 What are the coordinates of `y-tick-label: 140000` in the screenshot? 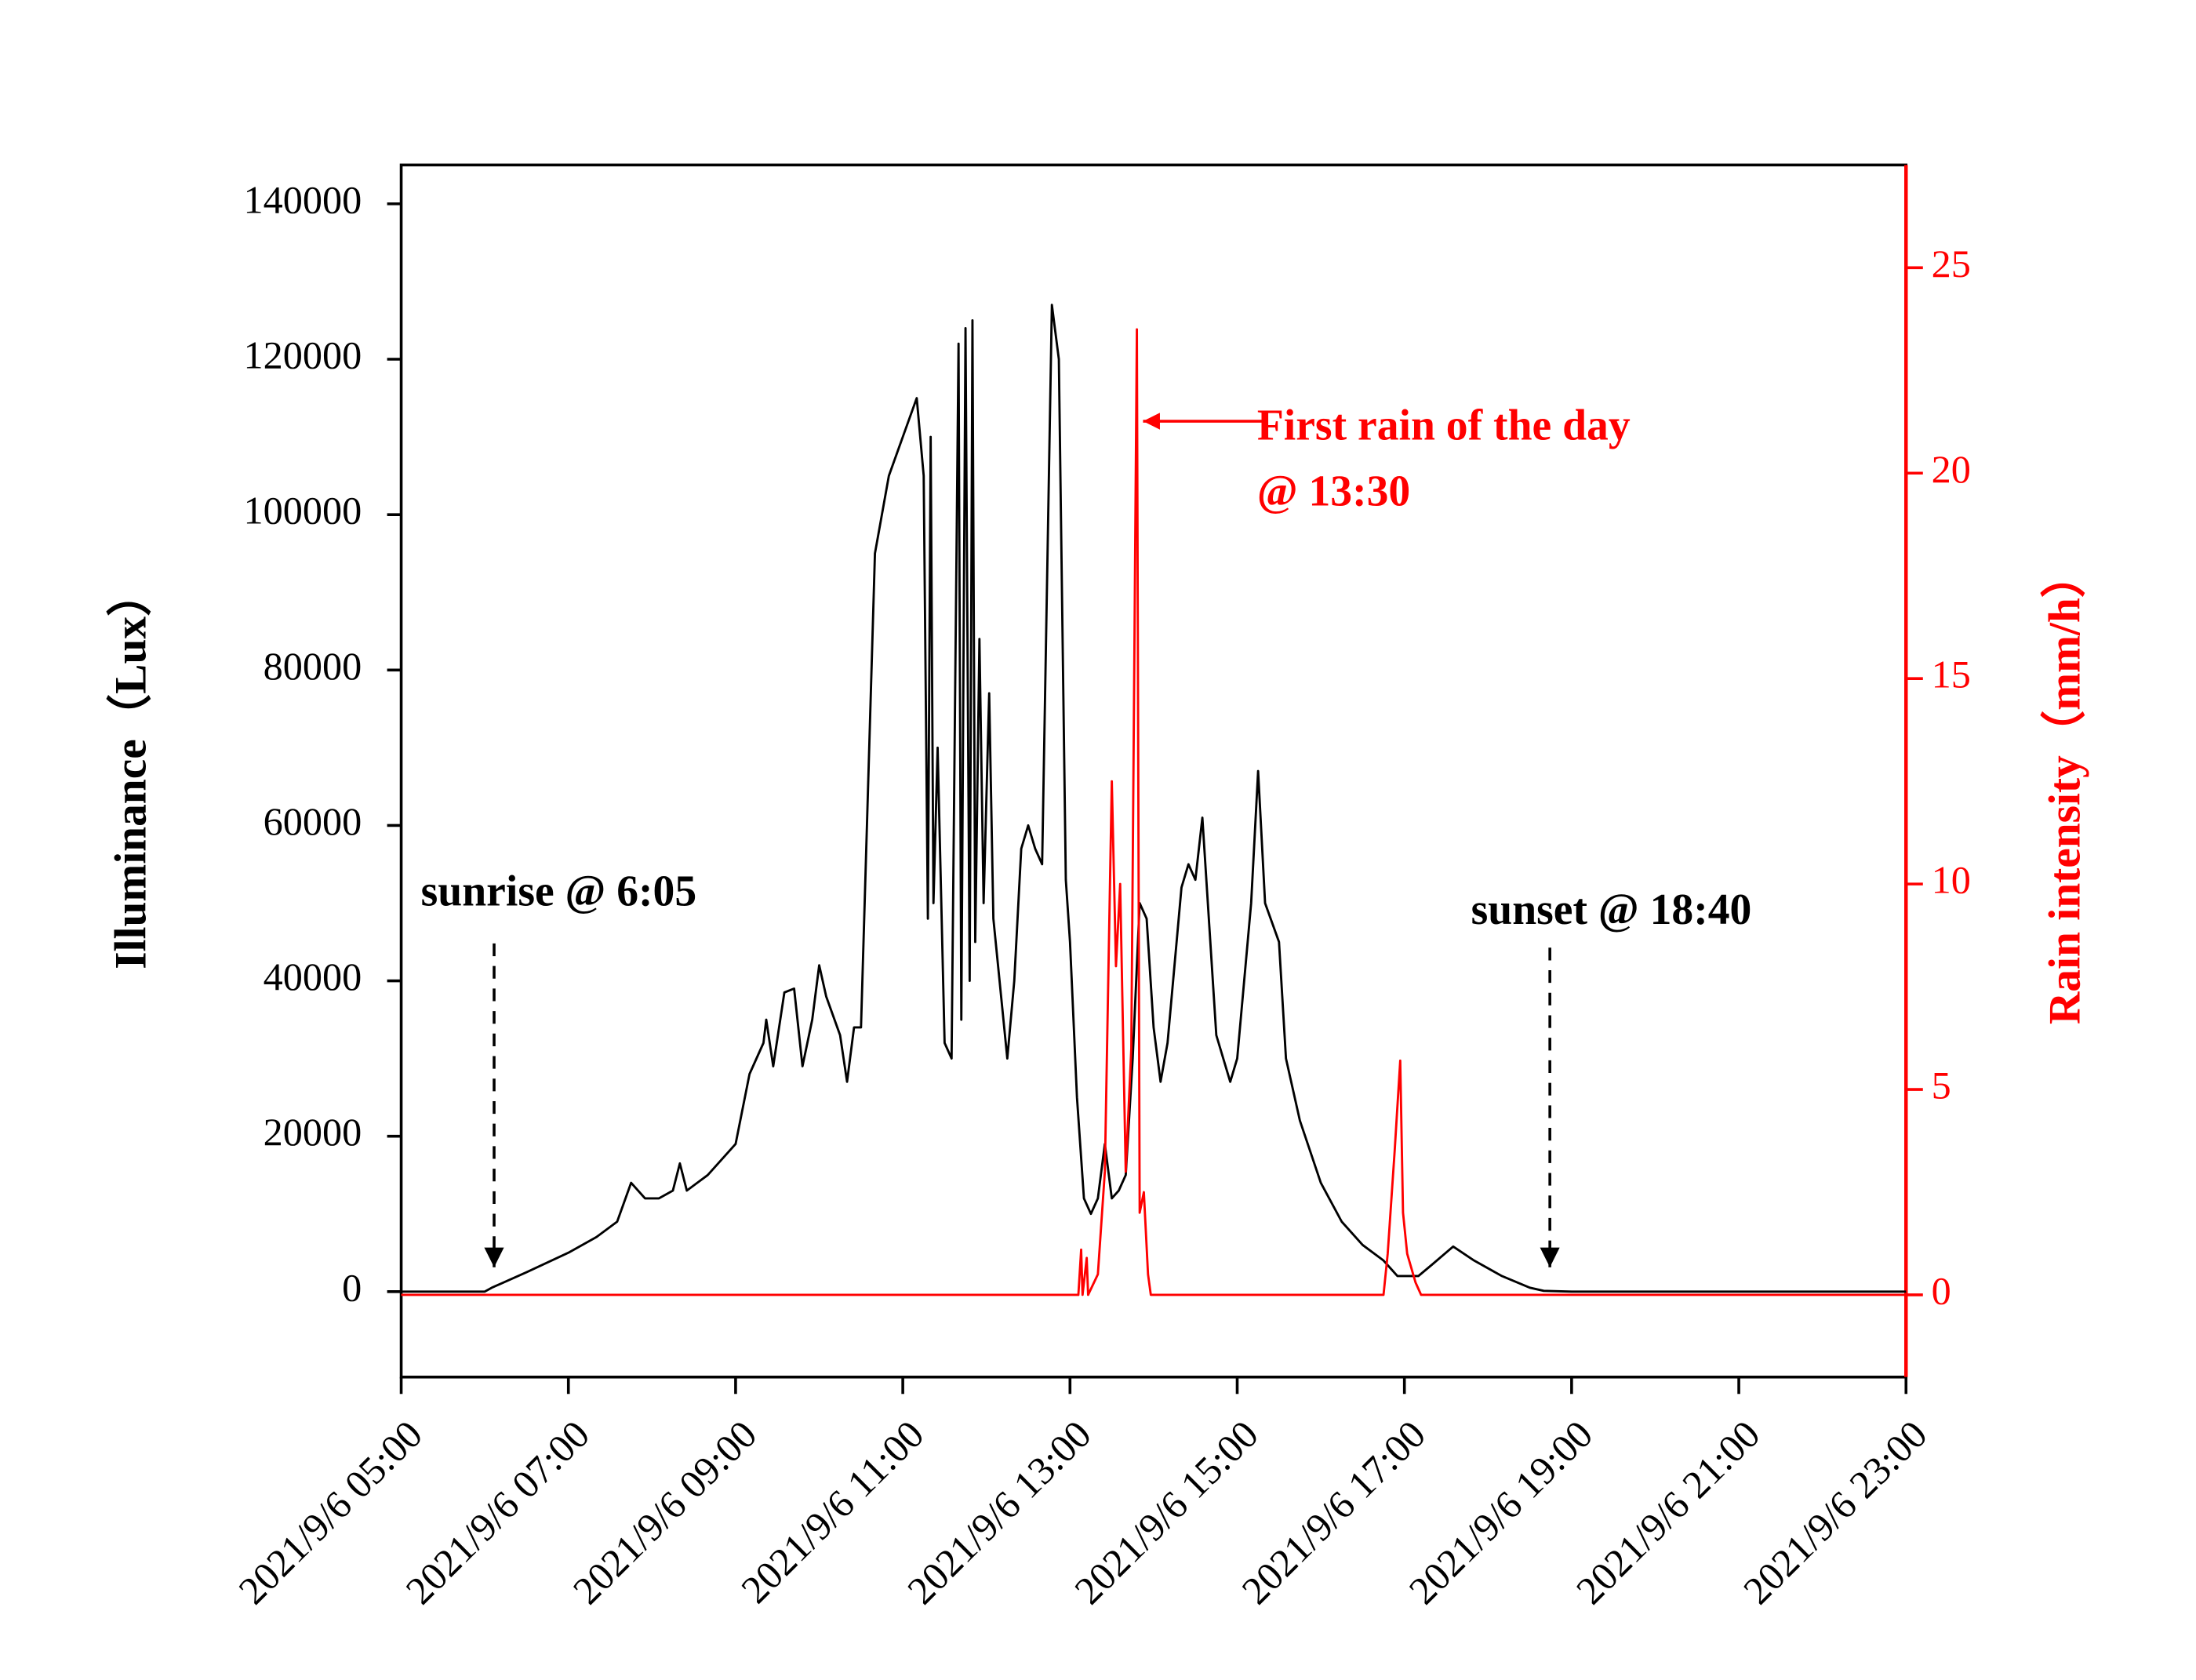 It's located at (303, 199).